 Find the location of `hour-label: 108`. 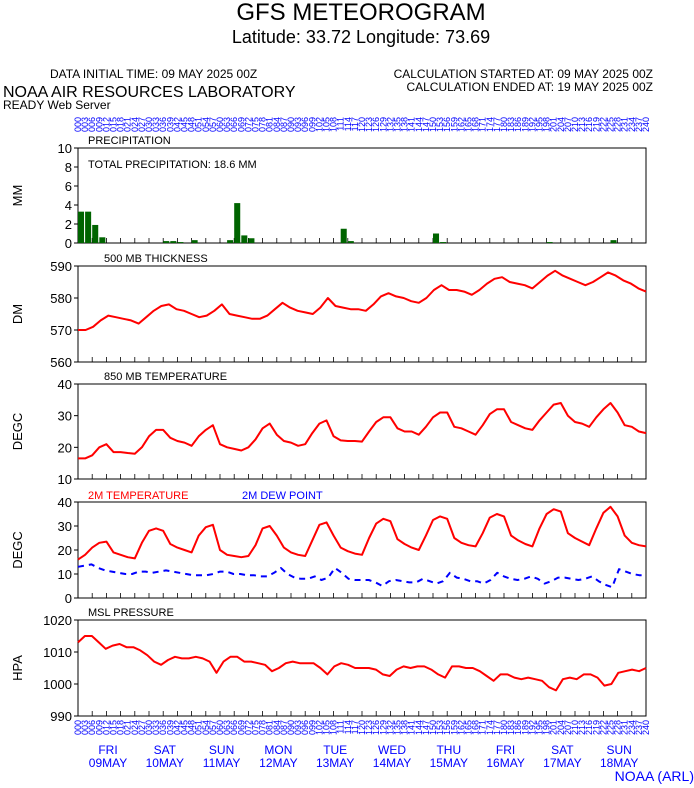

hour-label: 108 is located at coordinates (334, 124).